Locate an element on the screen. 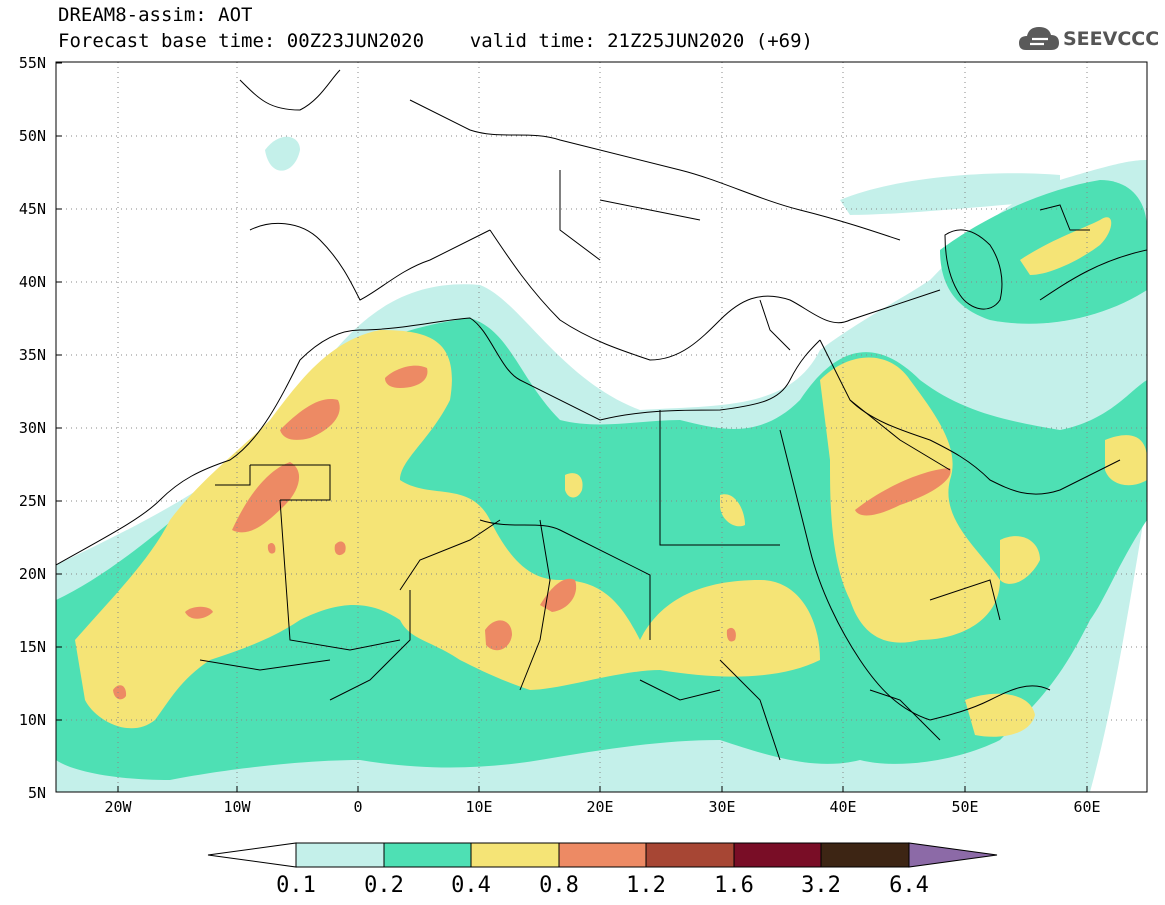 Image resolution: width=1165 pixels, height=905 pixels. cloud-icon is located at coordinates (1039, 38).